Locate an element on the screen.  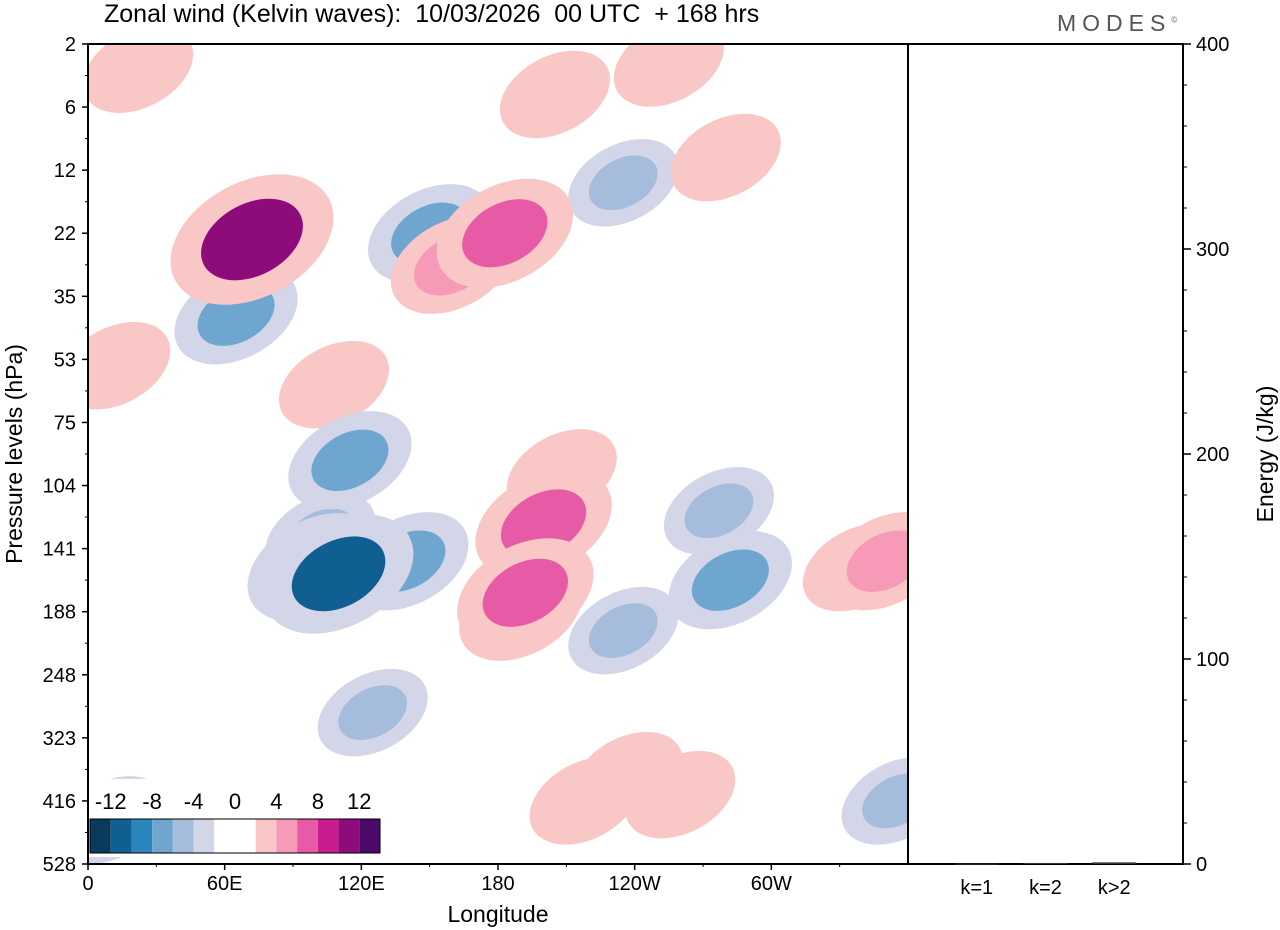
colorbar-frame is located at coordinates (235, 836).